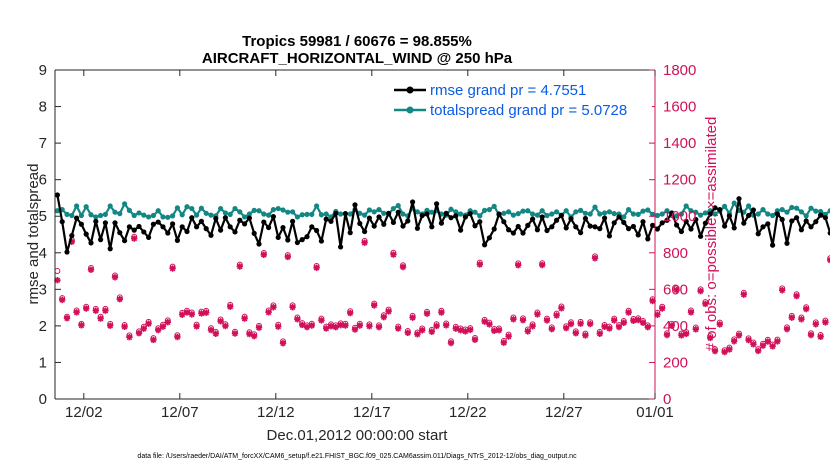  Describe the element at coordinates (357, 58) in the screenshot. I see `chart-subtitle: AIRCRAFT_HORIZONTAL_WIND @ 250 hPa` at that location.